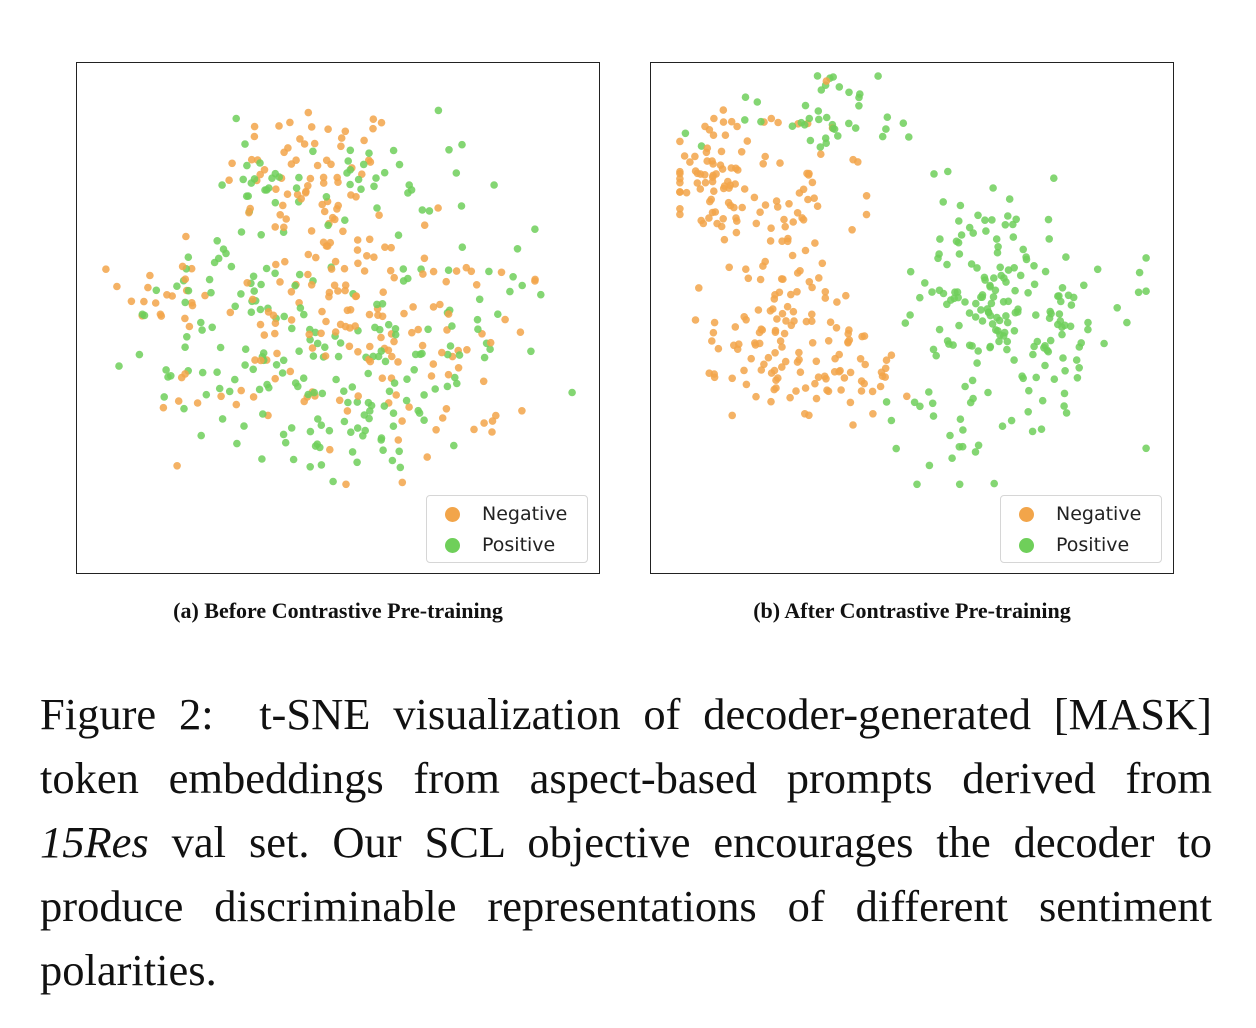  I want to click on positive-marker, so click(452, 545).